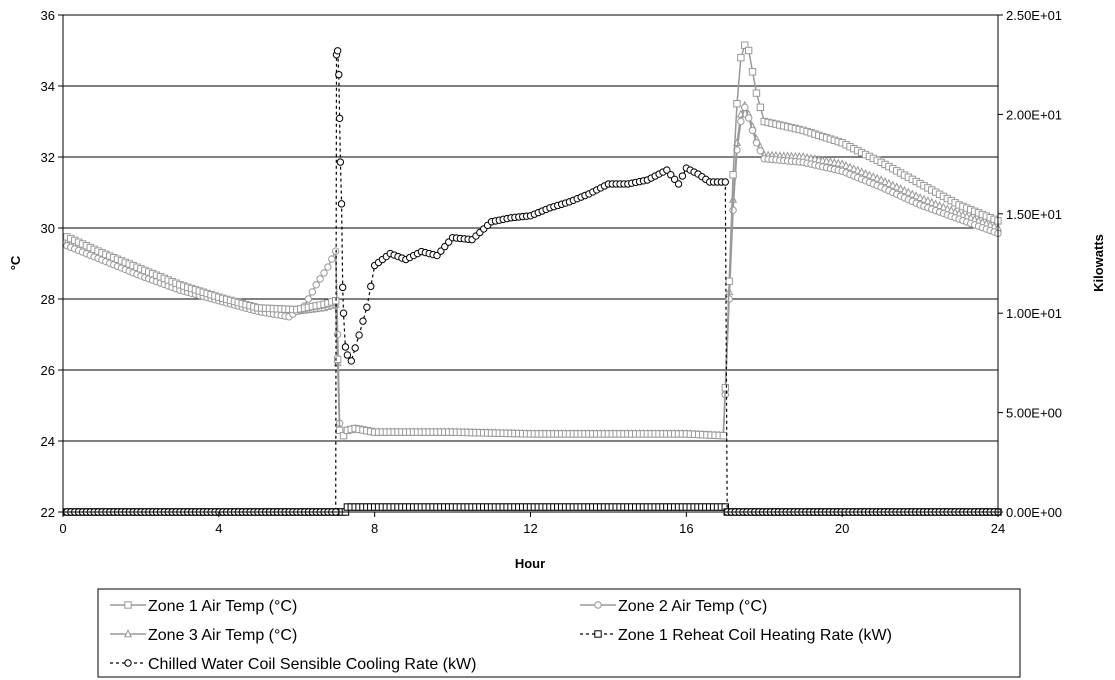  I want to click on y-tick-label: 24, so click(48, 441).